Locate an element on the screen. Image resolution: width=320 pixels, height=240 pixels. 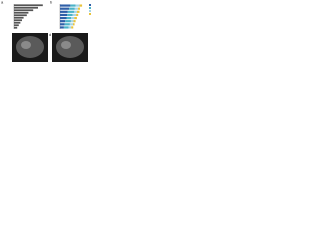
figure: a b c d is located at coordinates (46, 31).